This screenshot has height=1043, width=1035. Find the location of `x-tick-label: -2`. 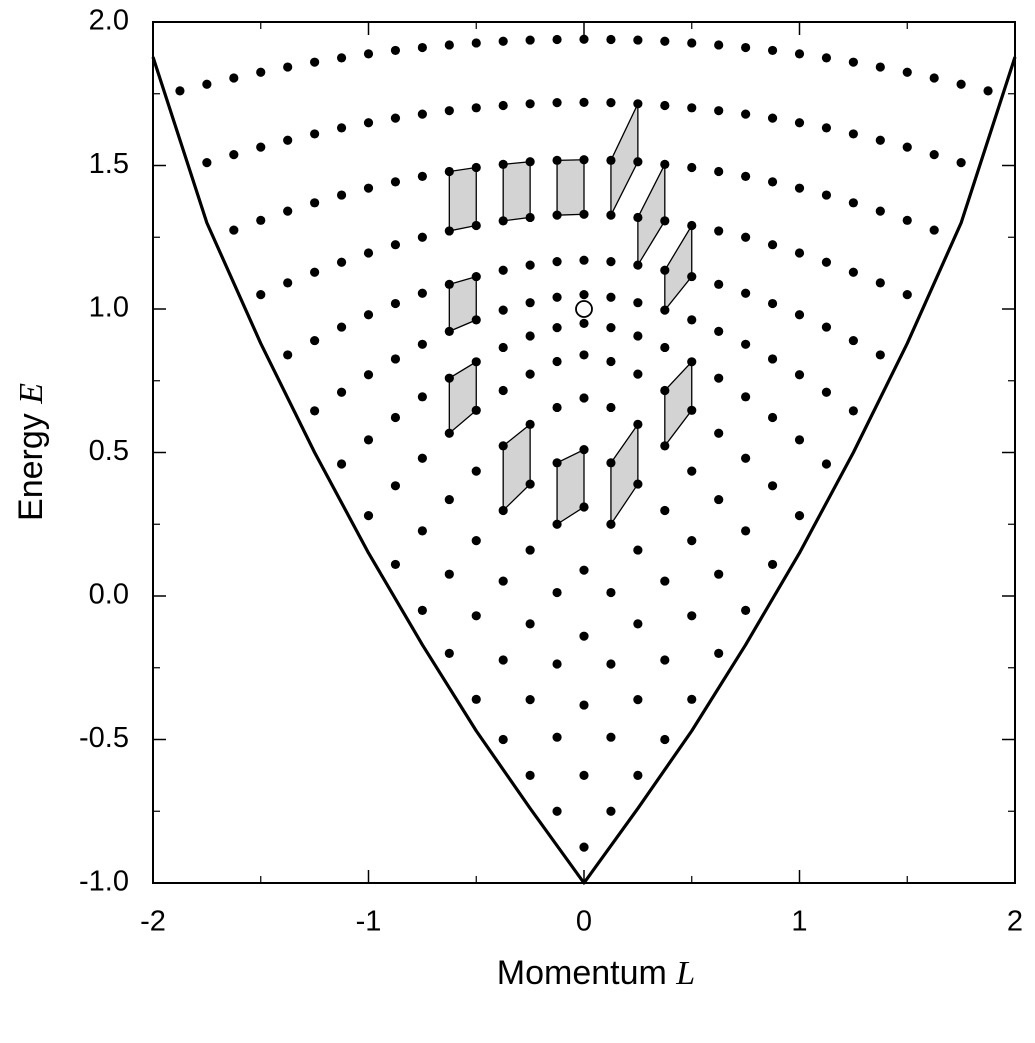

x-tick-label: -2 is located at coordinates (153, 922).